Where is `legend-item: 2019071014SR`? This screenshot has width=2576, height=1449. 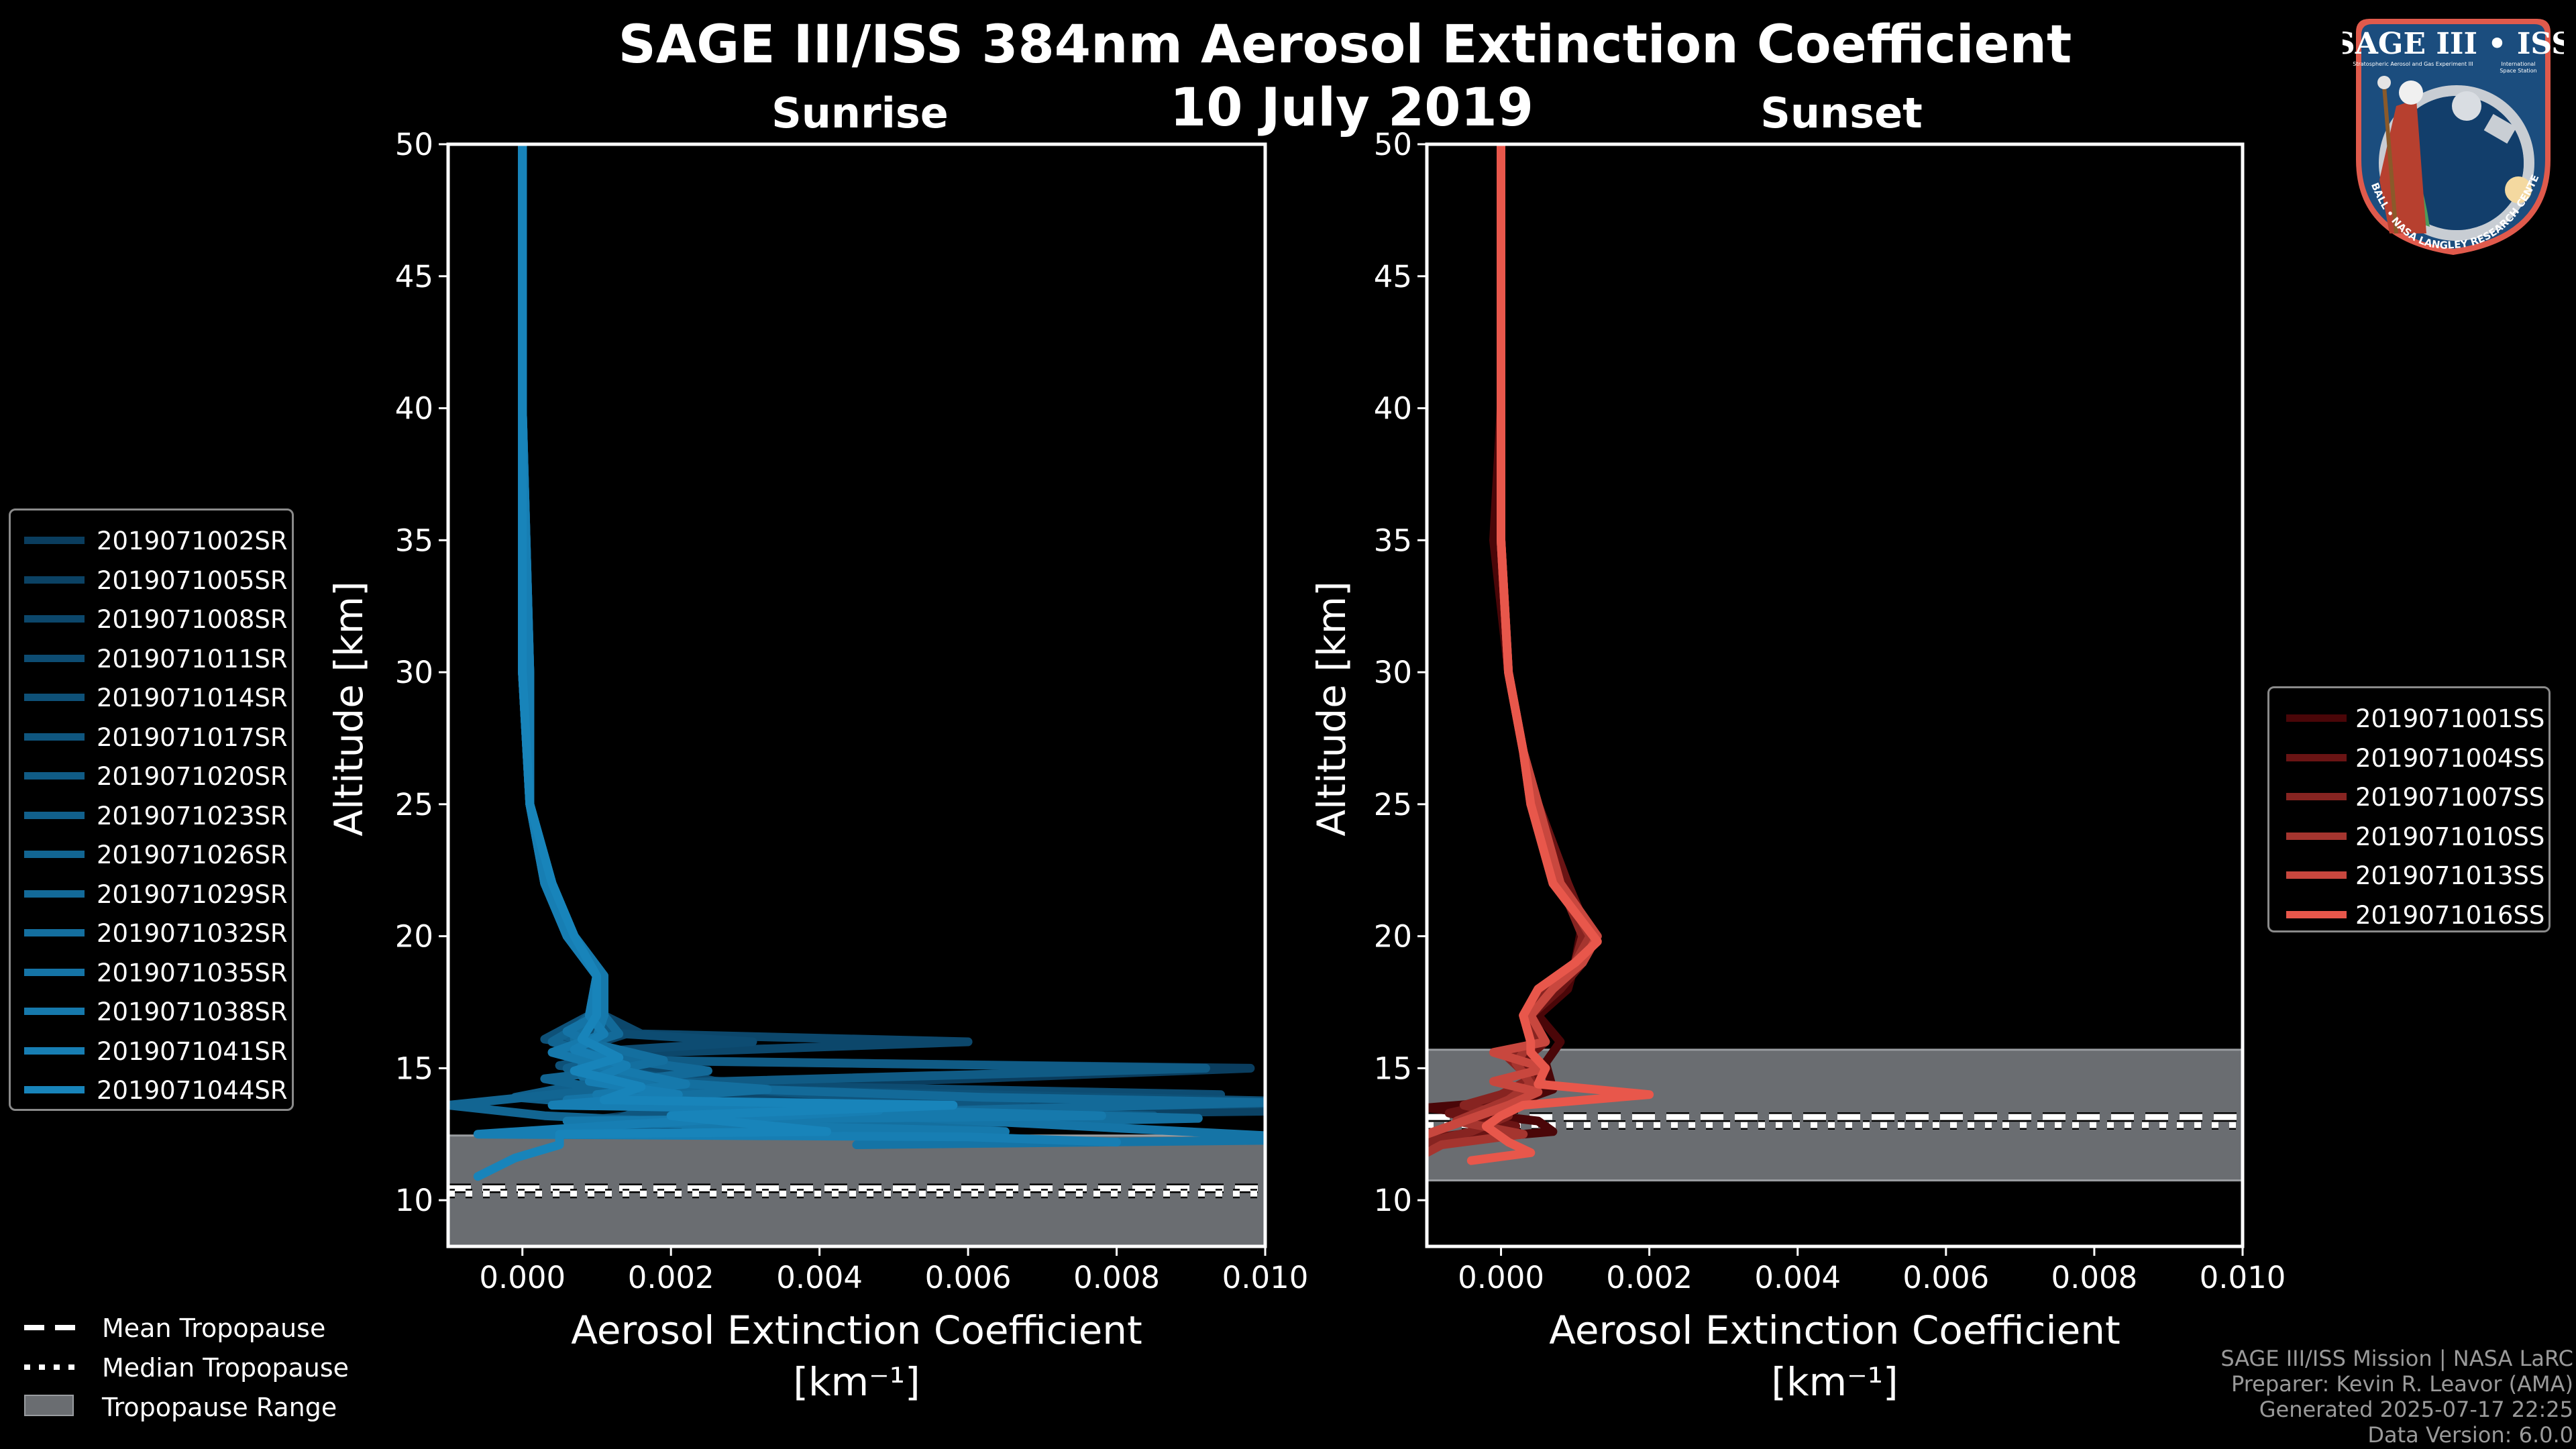
legend-item: 2019071014SR is located at coordinates (151, 697).